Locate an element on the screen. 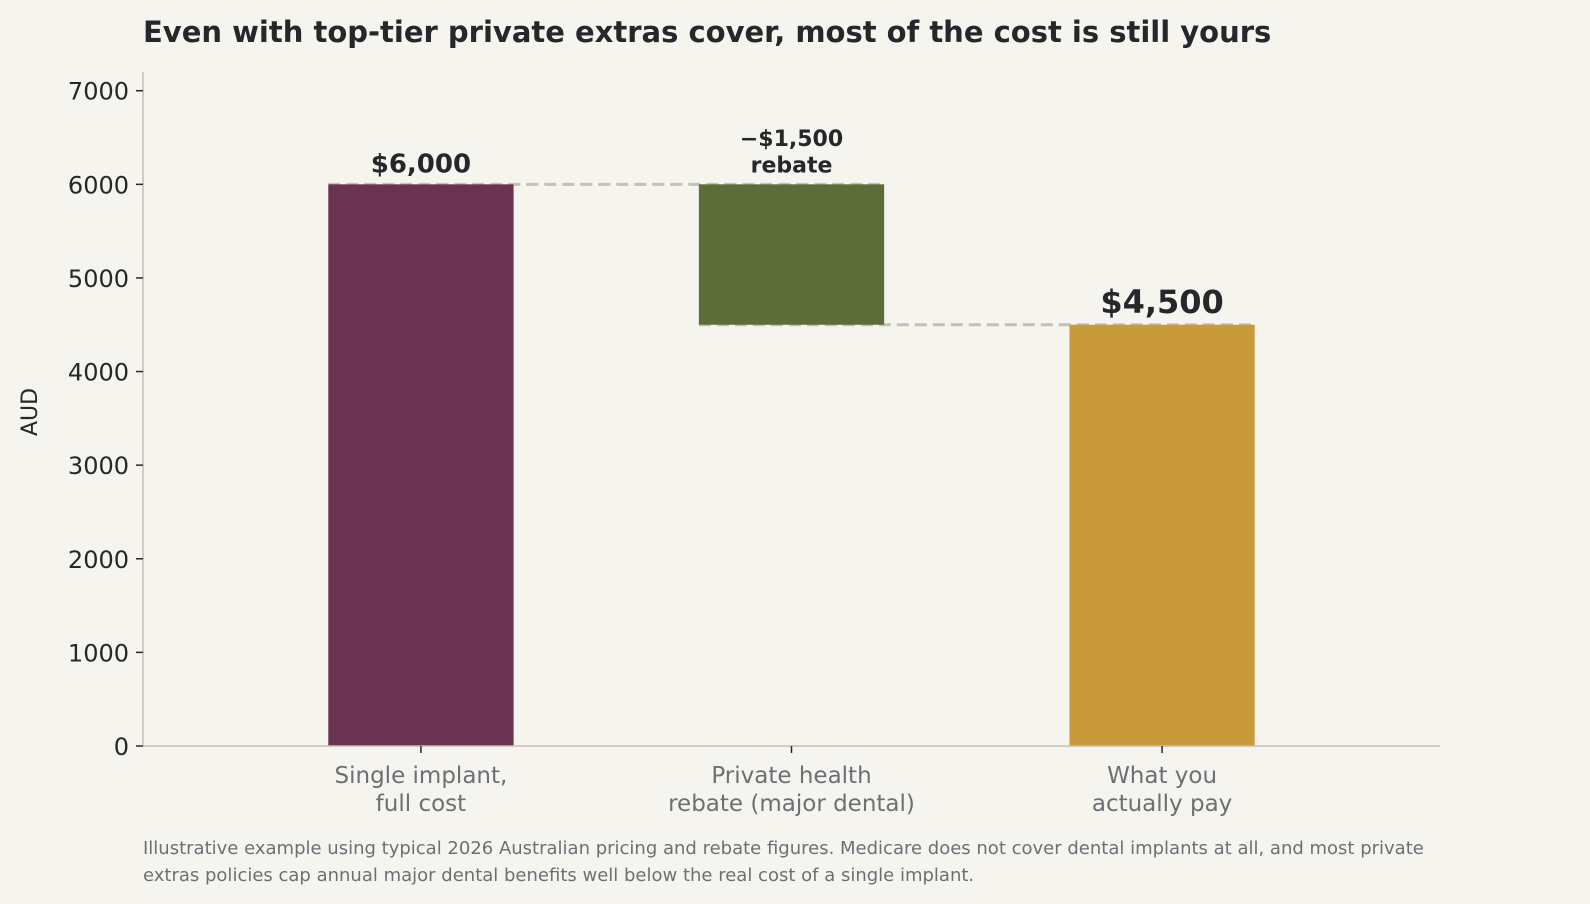 The width and height of the screenshot is (1590, 904). y-tick-label: 4000 is located at coordinates (98, 373).